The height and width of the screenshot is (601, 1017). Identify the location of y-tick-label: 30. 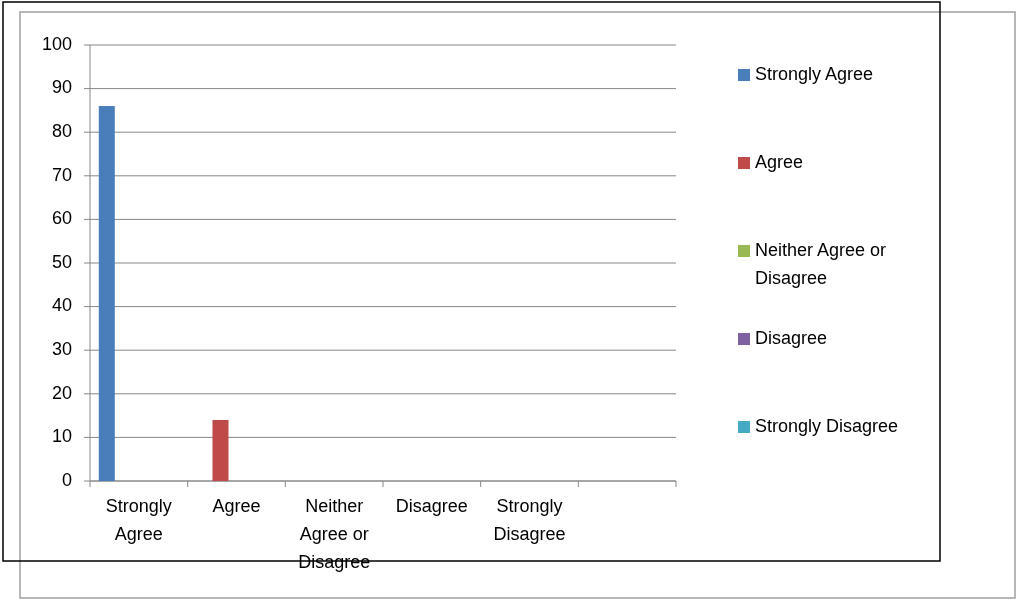
(61, 348).